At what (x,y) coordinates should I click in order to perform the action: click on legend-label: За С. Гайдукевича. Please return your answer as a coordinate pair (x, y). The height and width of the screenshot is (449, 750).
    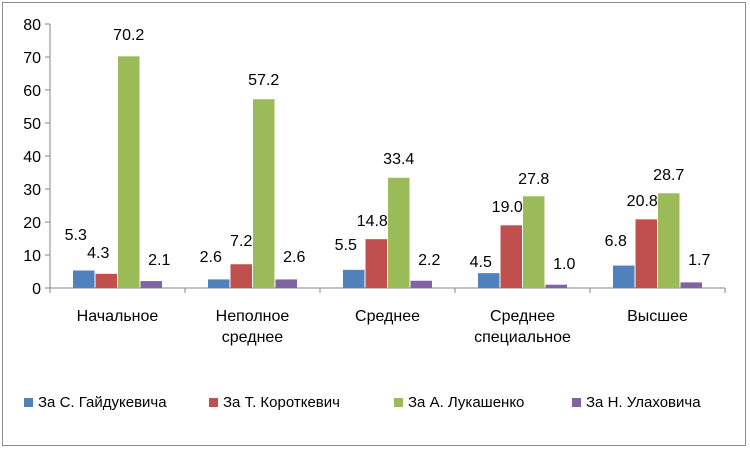
    Looking at the image, I should click on (102, 402).